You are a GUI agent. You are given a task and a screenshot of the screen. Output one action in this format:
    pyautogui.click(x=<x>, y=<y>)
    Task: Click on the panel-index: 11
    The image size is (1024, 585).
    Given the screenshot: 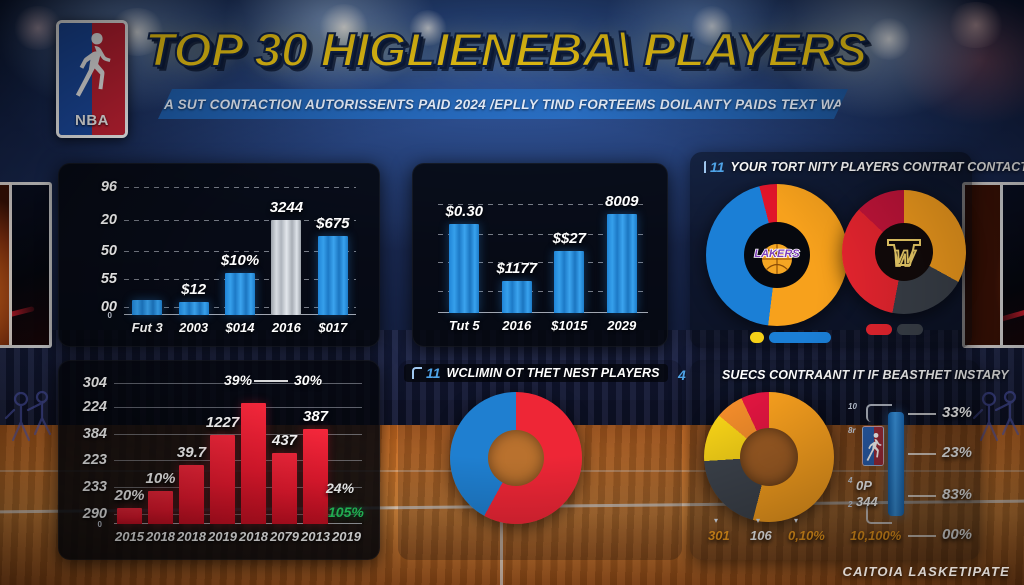 What is the action you would take?
    pyautogui.click(x=433, y=373)
    